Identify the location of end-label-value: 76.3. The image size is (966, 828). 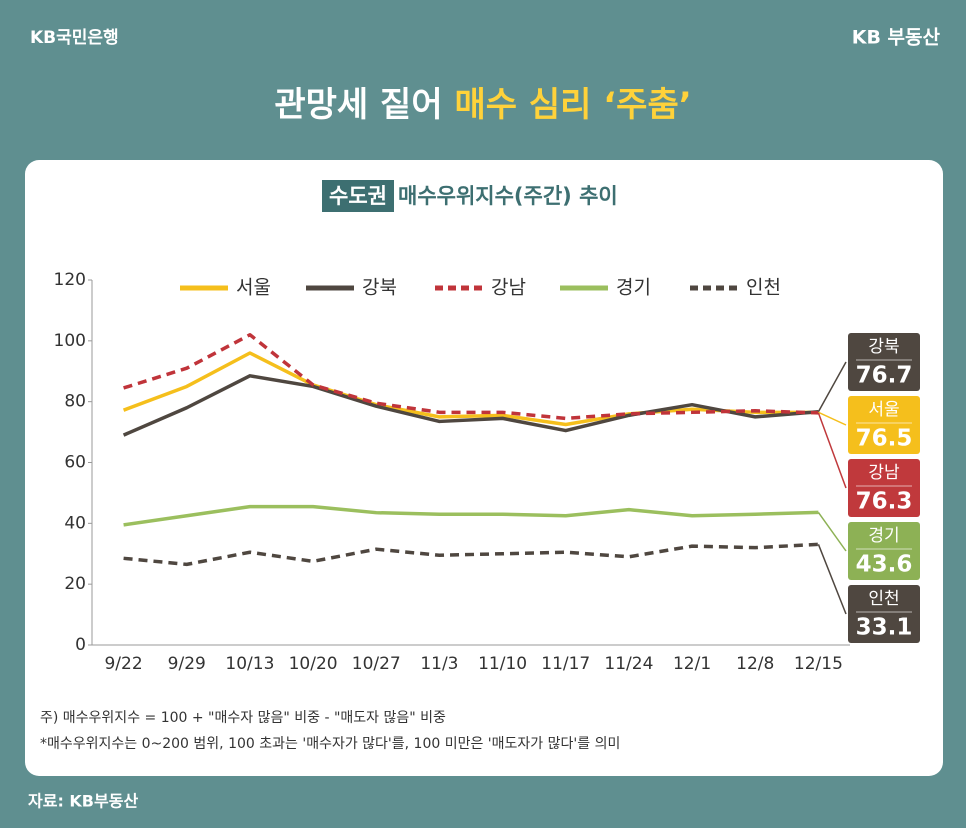
(884, 502).